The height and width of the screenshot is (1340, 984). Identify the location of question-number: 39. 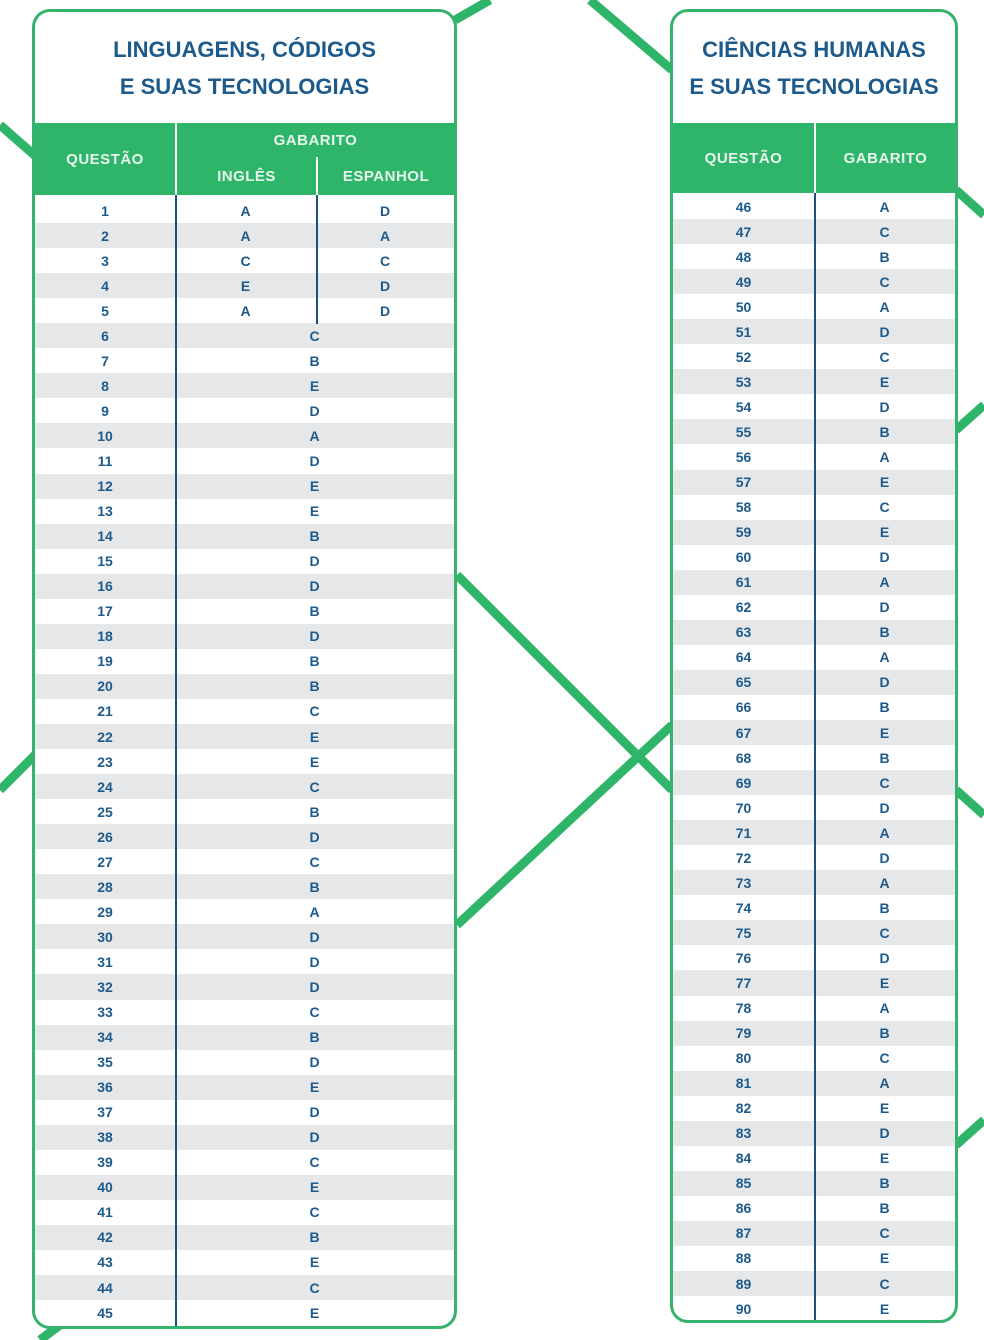
(105, 1162).